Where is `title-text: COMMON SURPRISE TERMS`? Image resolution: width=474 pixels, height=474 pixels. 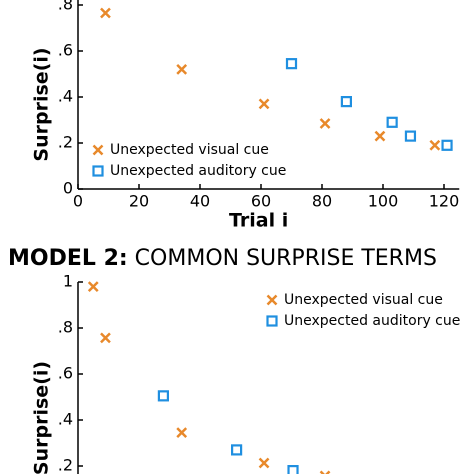
title-text: COMMON SURPRISE TERMS is located at coordinates (286, 258).